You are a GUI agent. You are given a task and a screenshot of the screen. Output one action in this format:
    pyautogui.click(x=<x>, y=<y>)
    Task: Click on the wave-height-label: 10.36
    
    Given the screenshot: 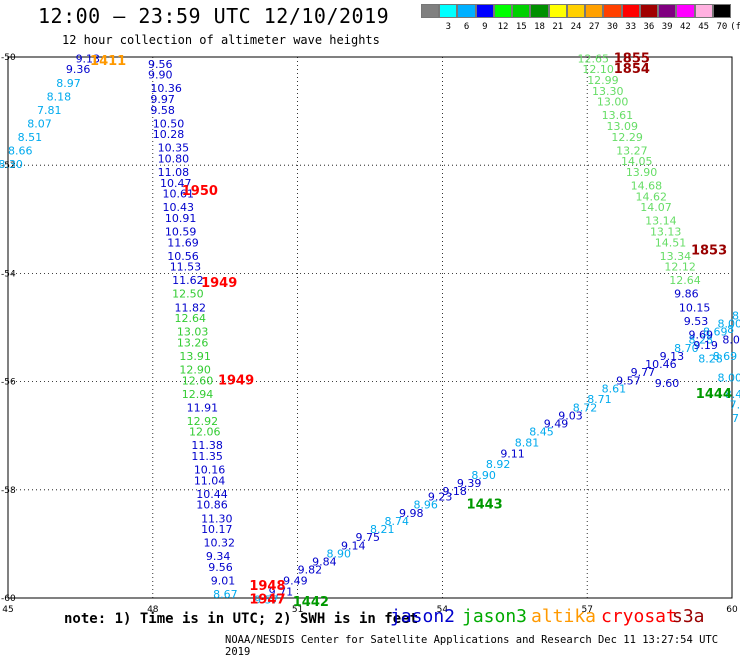 What is the action you would take?
    pyautogui.click(x=166, y=88)
    